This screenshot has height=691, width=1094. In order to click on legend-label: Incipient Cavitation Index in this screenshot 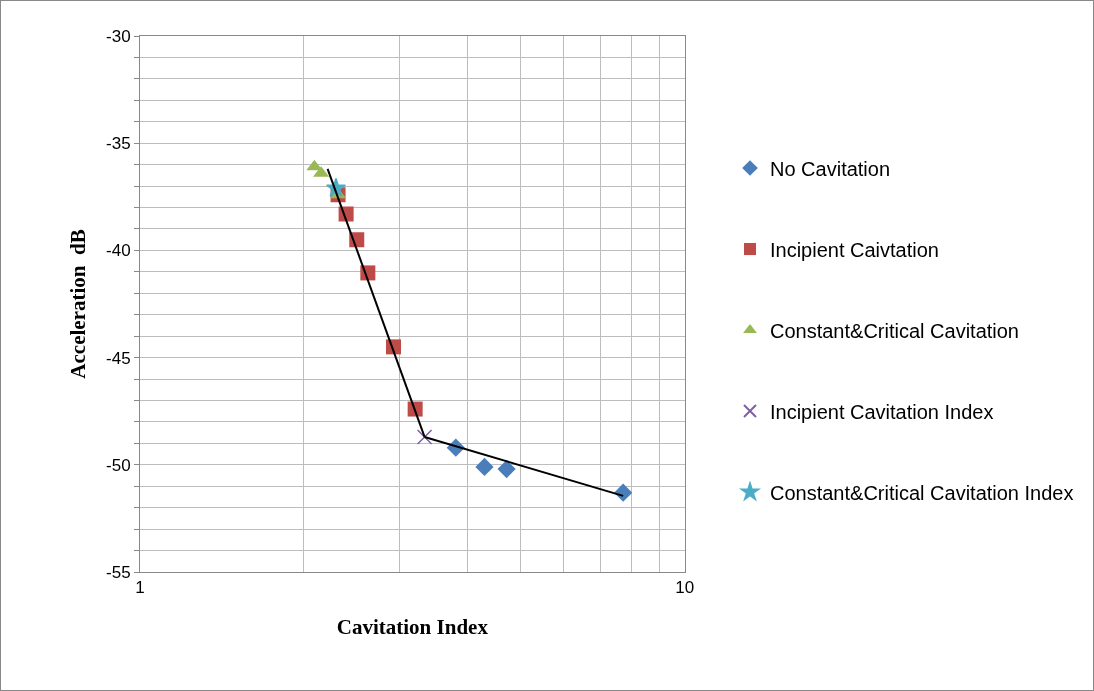, I will do `click(882, 411)`.